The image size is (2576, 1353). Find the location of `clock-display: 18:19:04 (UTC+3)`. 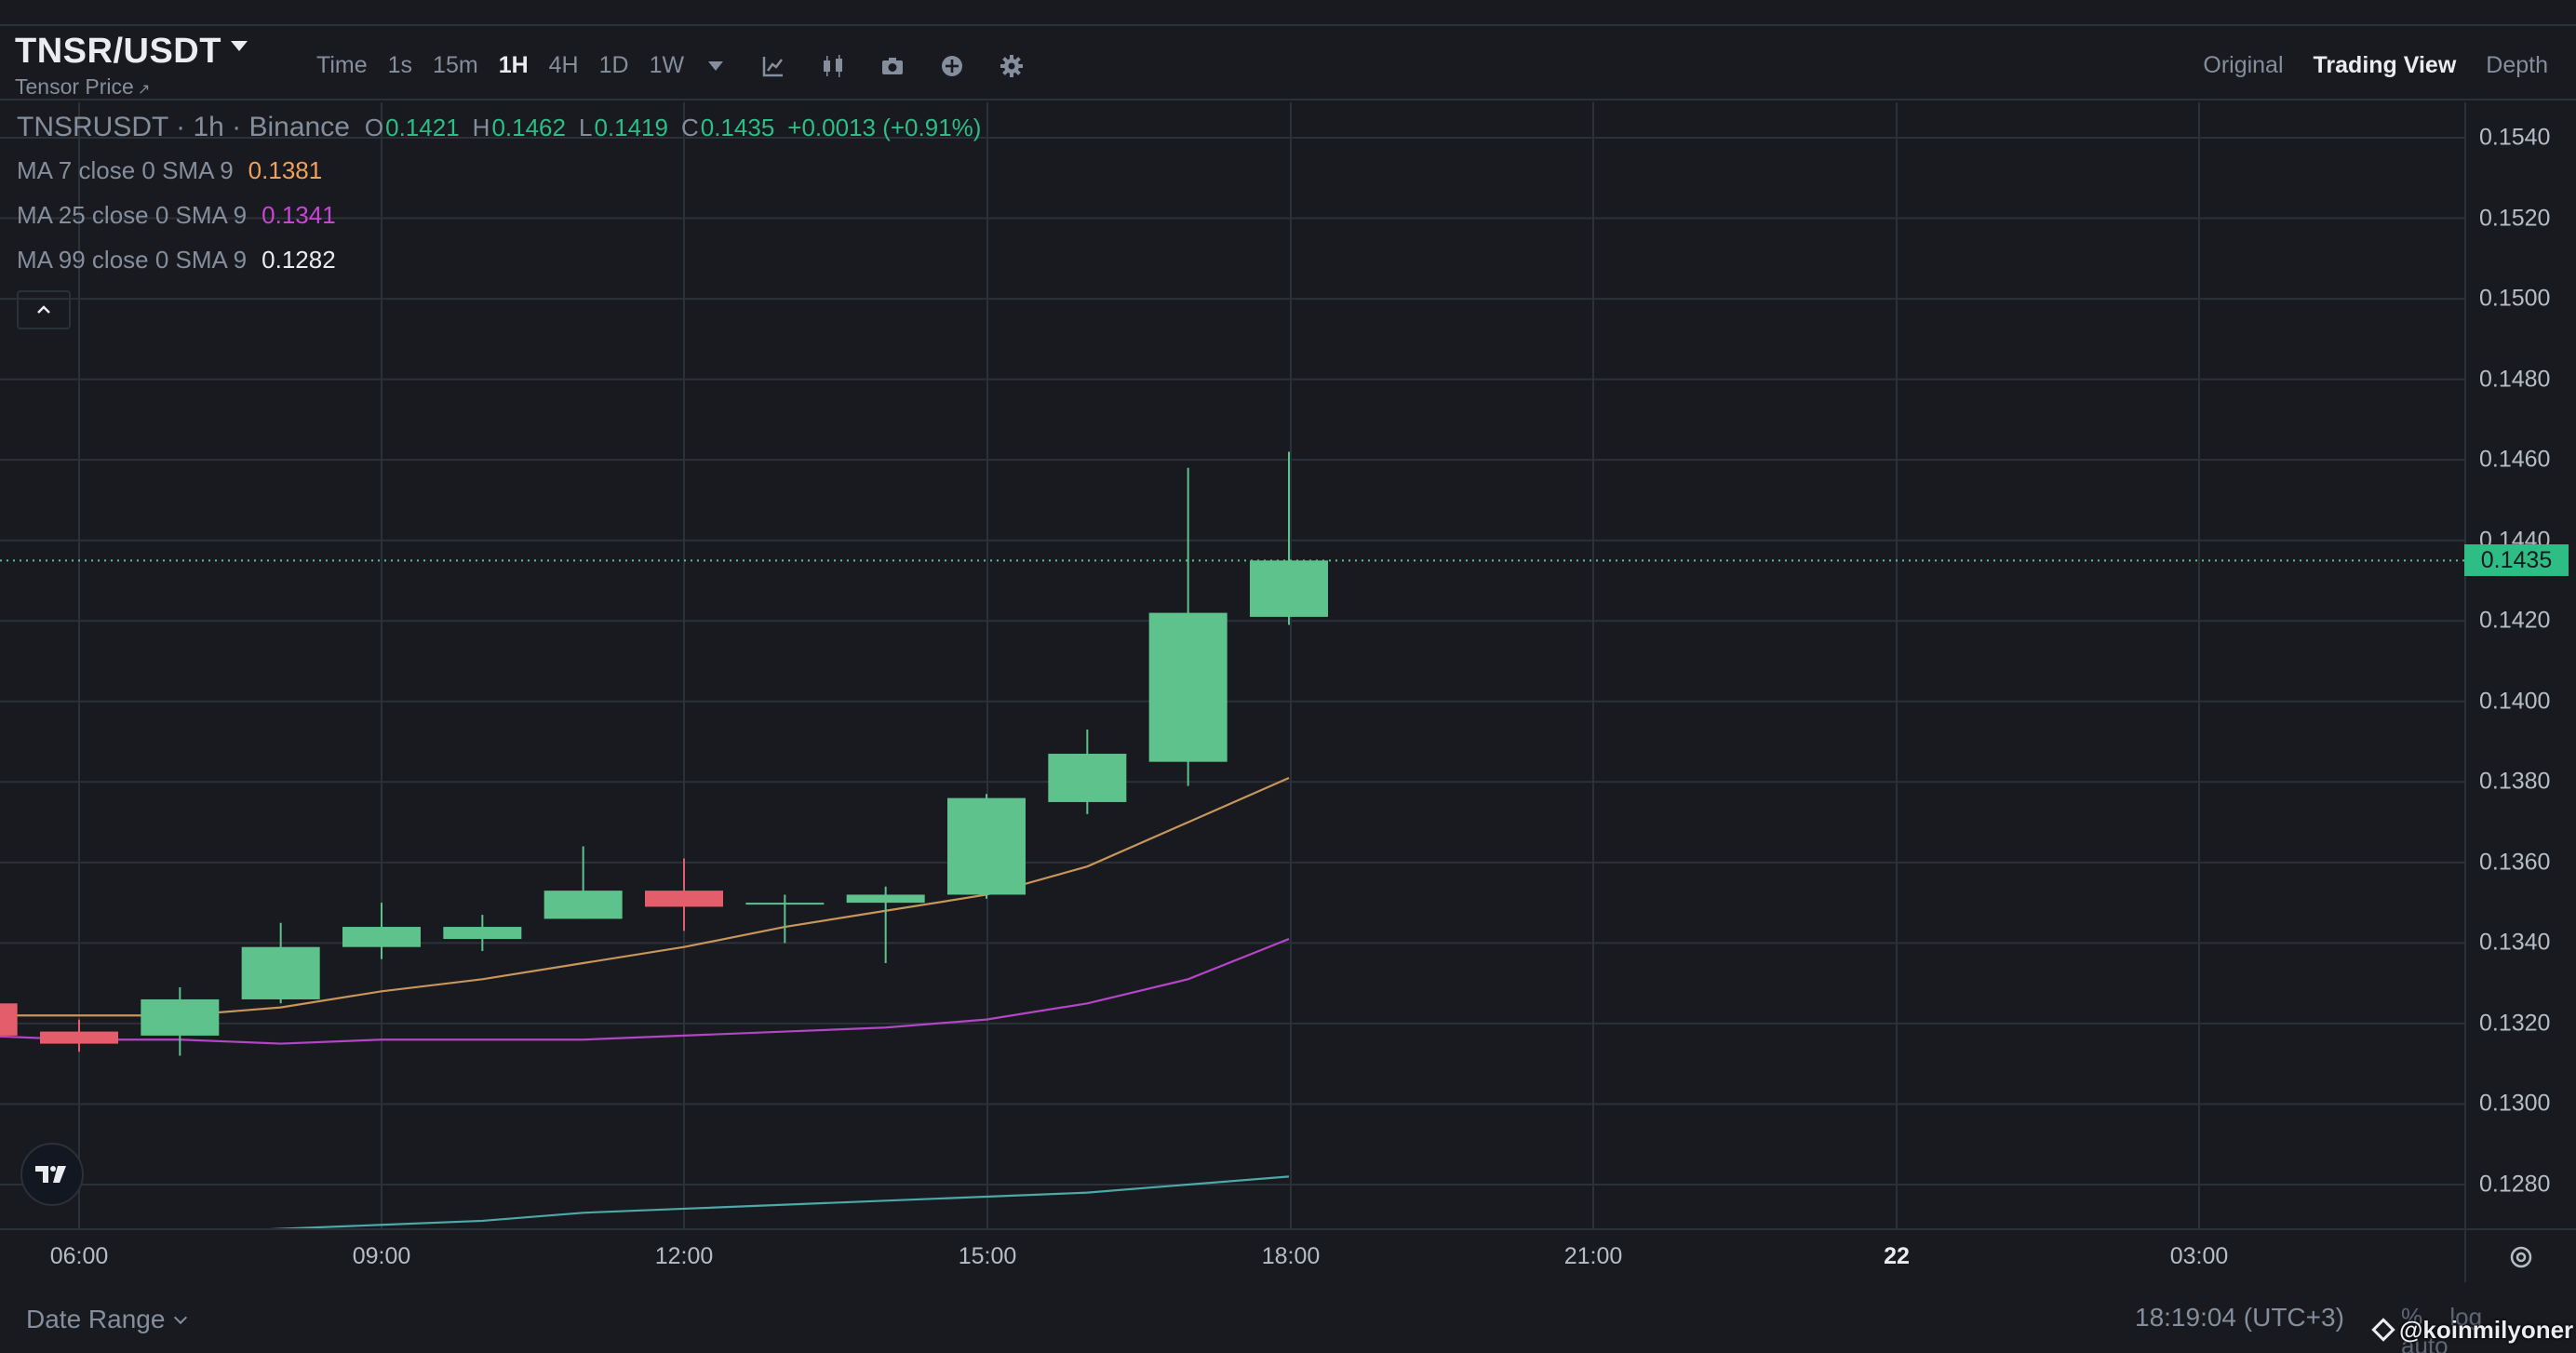

clock-display: 18:19:04 (UTC+3) is located at coordinates (2239, 1318).